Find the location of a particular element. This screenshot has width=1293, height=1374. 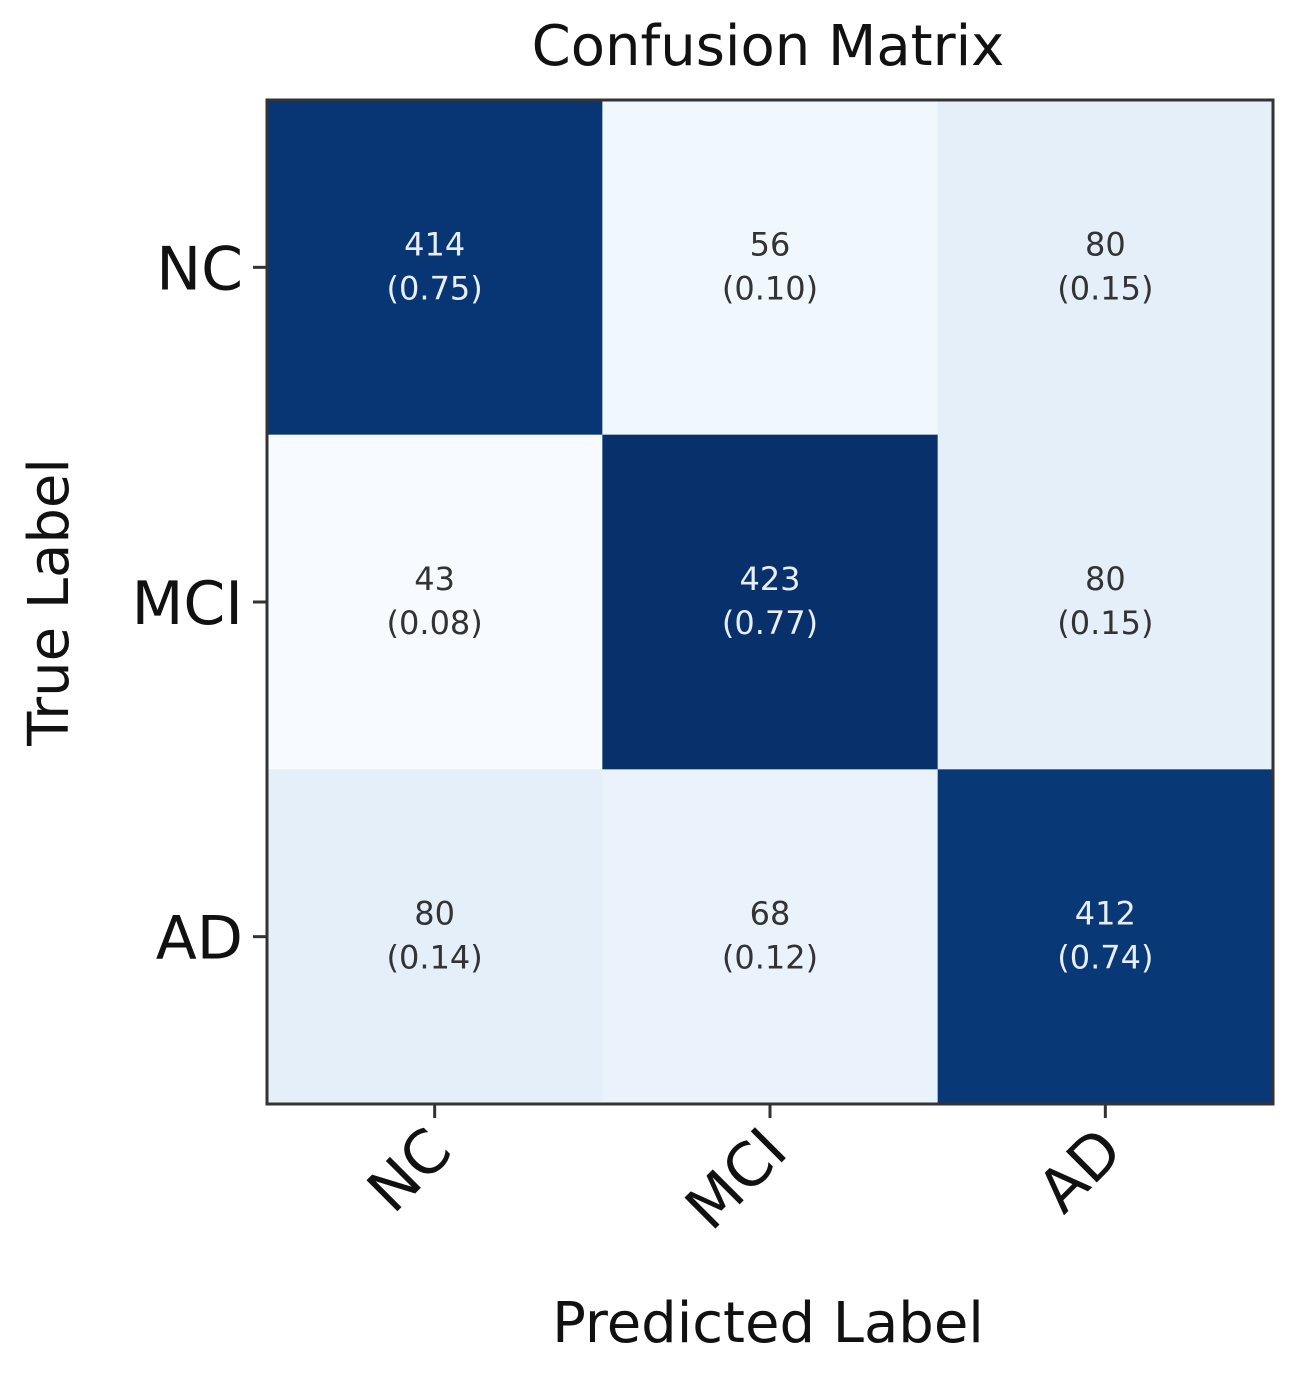

cell-ratio-label: (0.14) is located at coordinates (435, 958).